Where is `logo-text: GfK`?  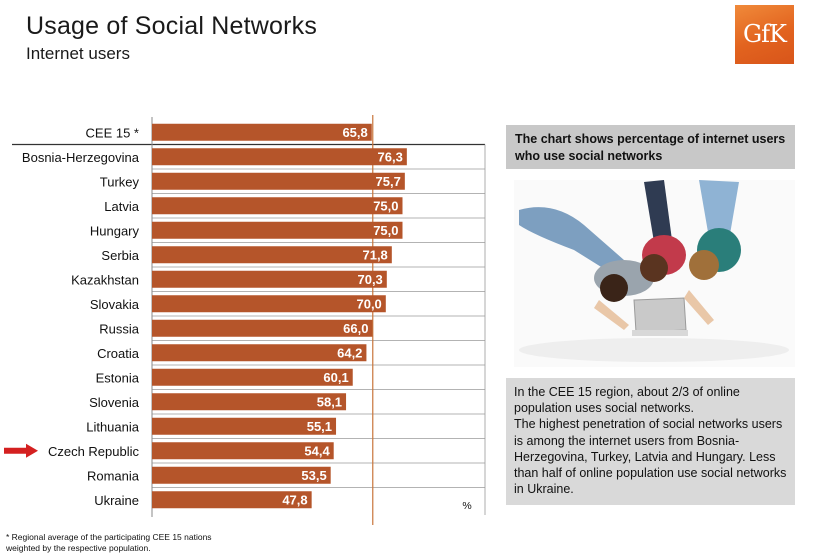 logo-text: GfK is located at coordinates (765, 34).